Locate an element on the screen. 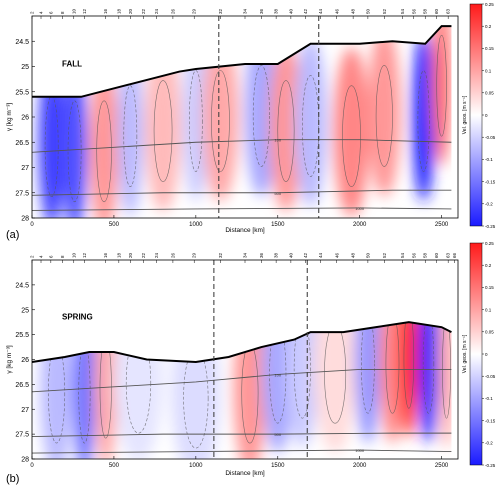 This screenshot has height=488, width=500. x-tick-label: 0 is located at coordinates (32, 225).